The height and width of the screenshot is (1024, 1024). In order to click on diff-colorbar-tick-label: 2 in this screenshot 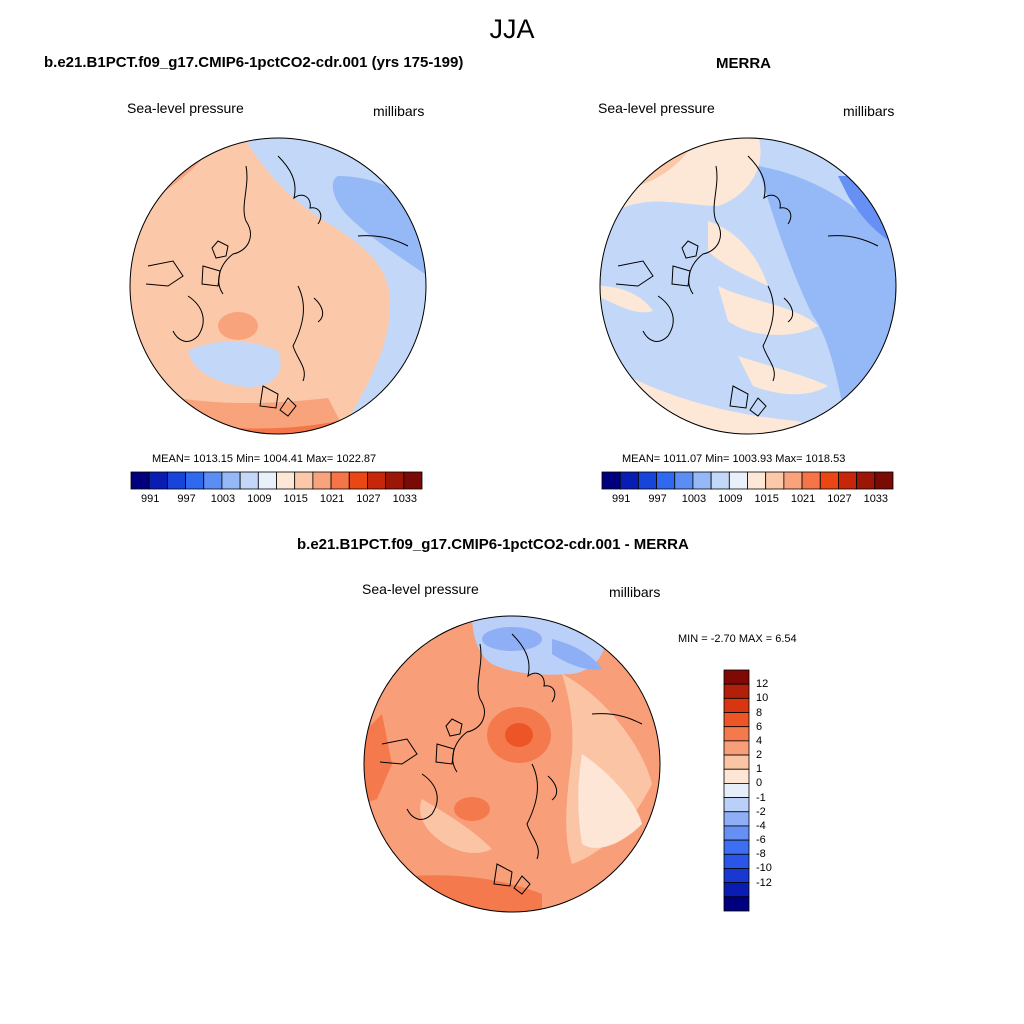, I will do `click(759, 755)`.